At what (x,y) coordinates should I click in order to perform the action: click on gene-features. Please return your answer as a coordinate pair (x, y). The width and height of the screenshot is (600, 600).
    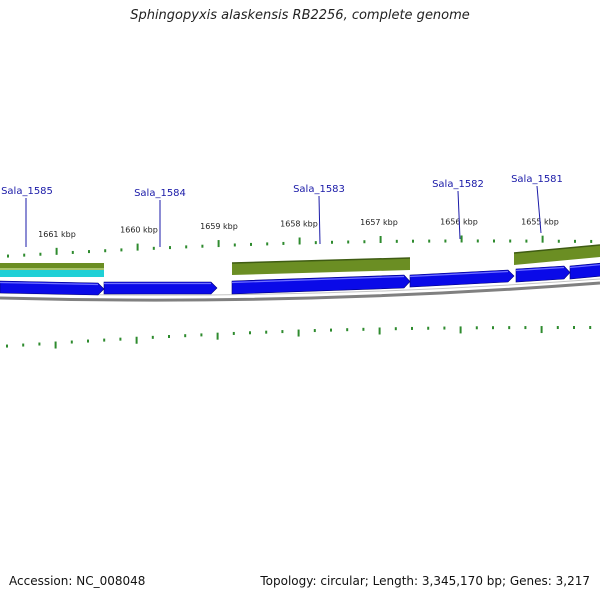
    Looking at the image, I should click on (300, 273).